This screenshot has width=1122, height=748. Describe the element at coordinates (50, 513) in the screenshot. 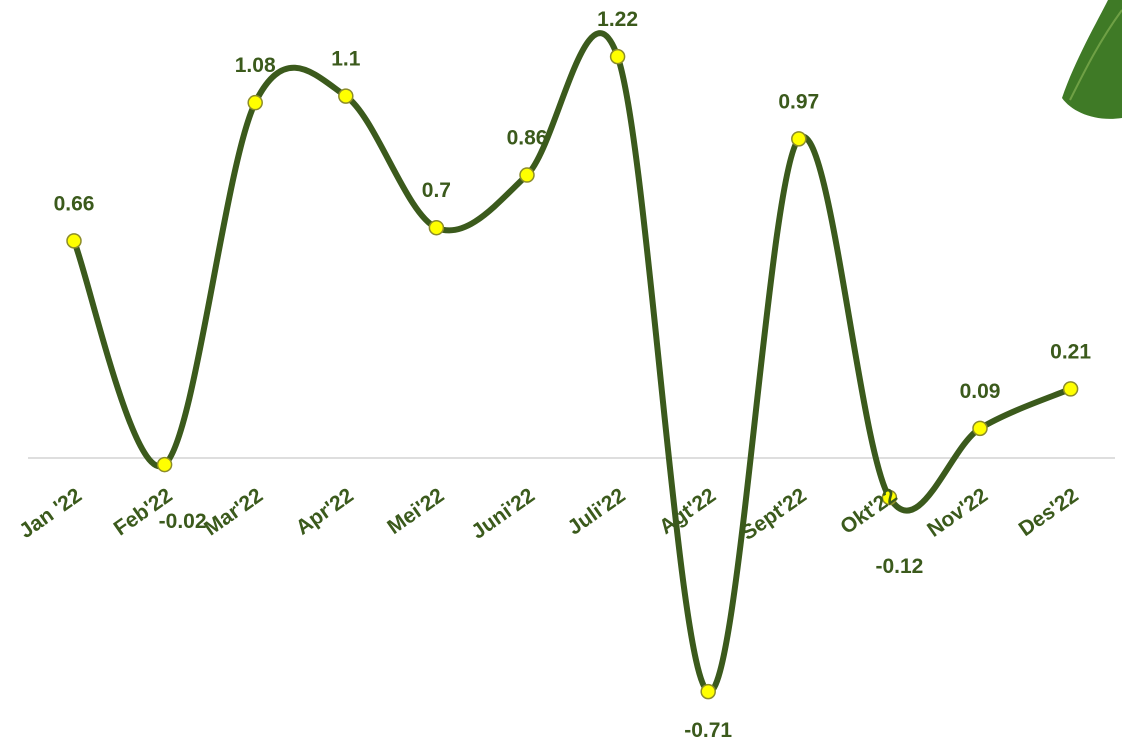

I see `x-tick-label: Jan '22` at that location.